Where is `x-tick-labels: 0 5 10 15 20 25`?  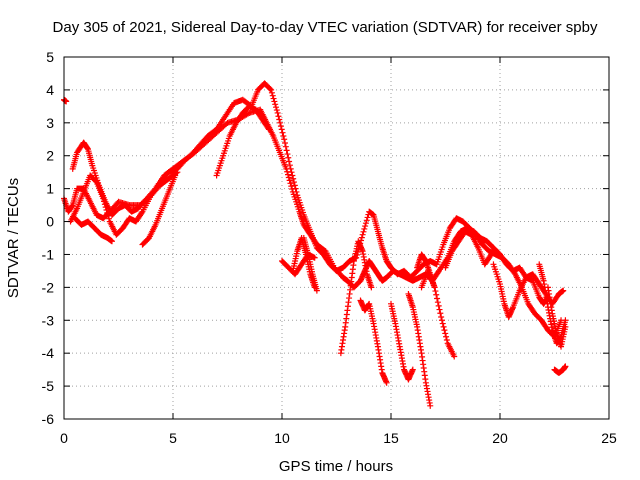
x-tick-labels: 0 5 10 15 20 25 is located at coordinates (338, 438).